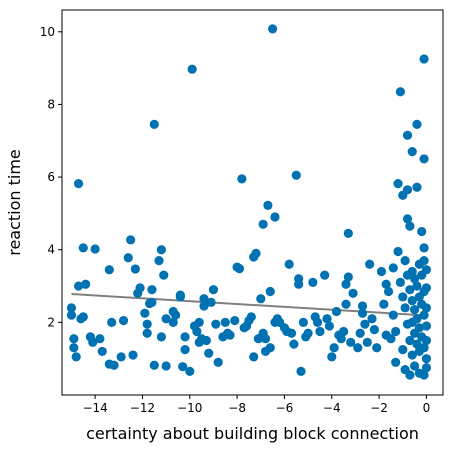 The image size is (460, 453). I want to click on y-axis-label: reaction time, so click(14, 202).